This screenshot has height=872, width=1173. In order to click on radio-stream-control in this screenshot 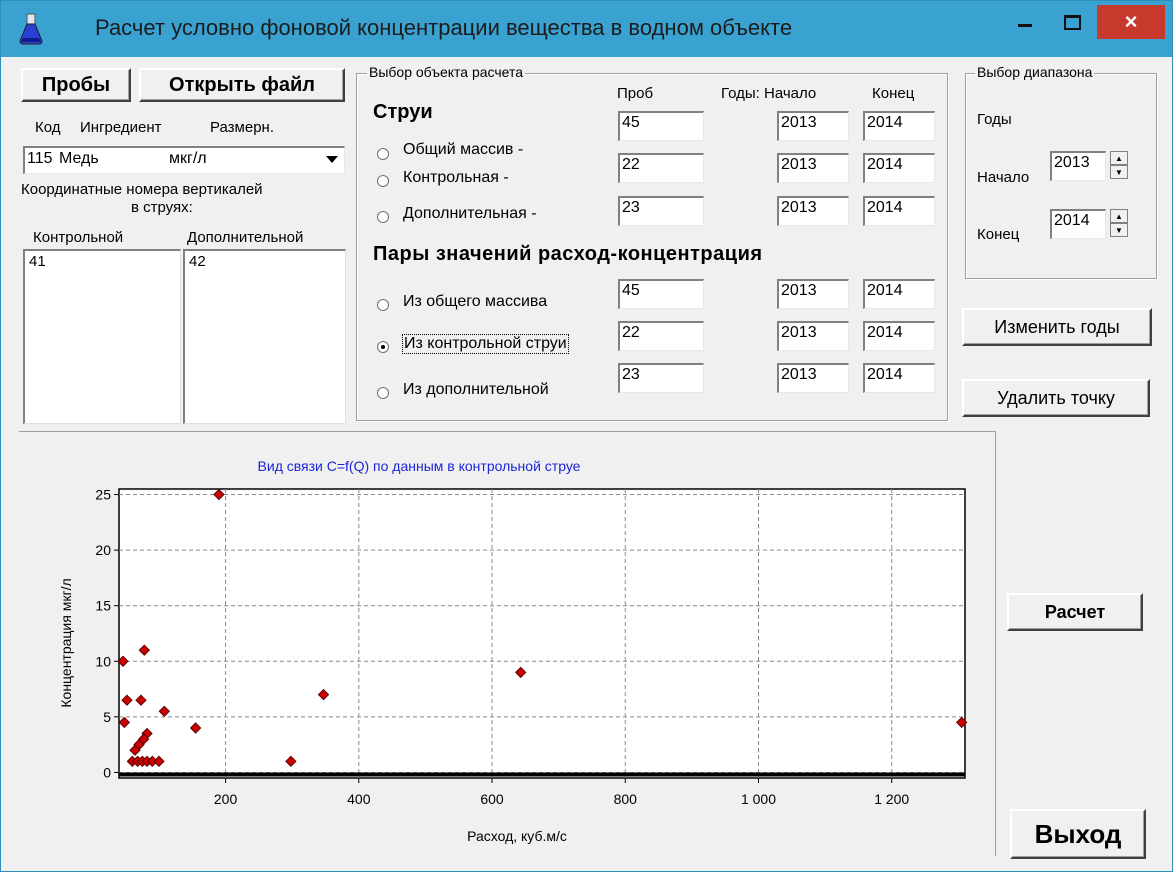, I will do `click(383, 181)`.